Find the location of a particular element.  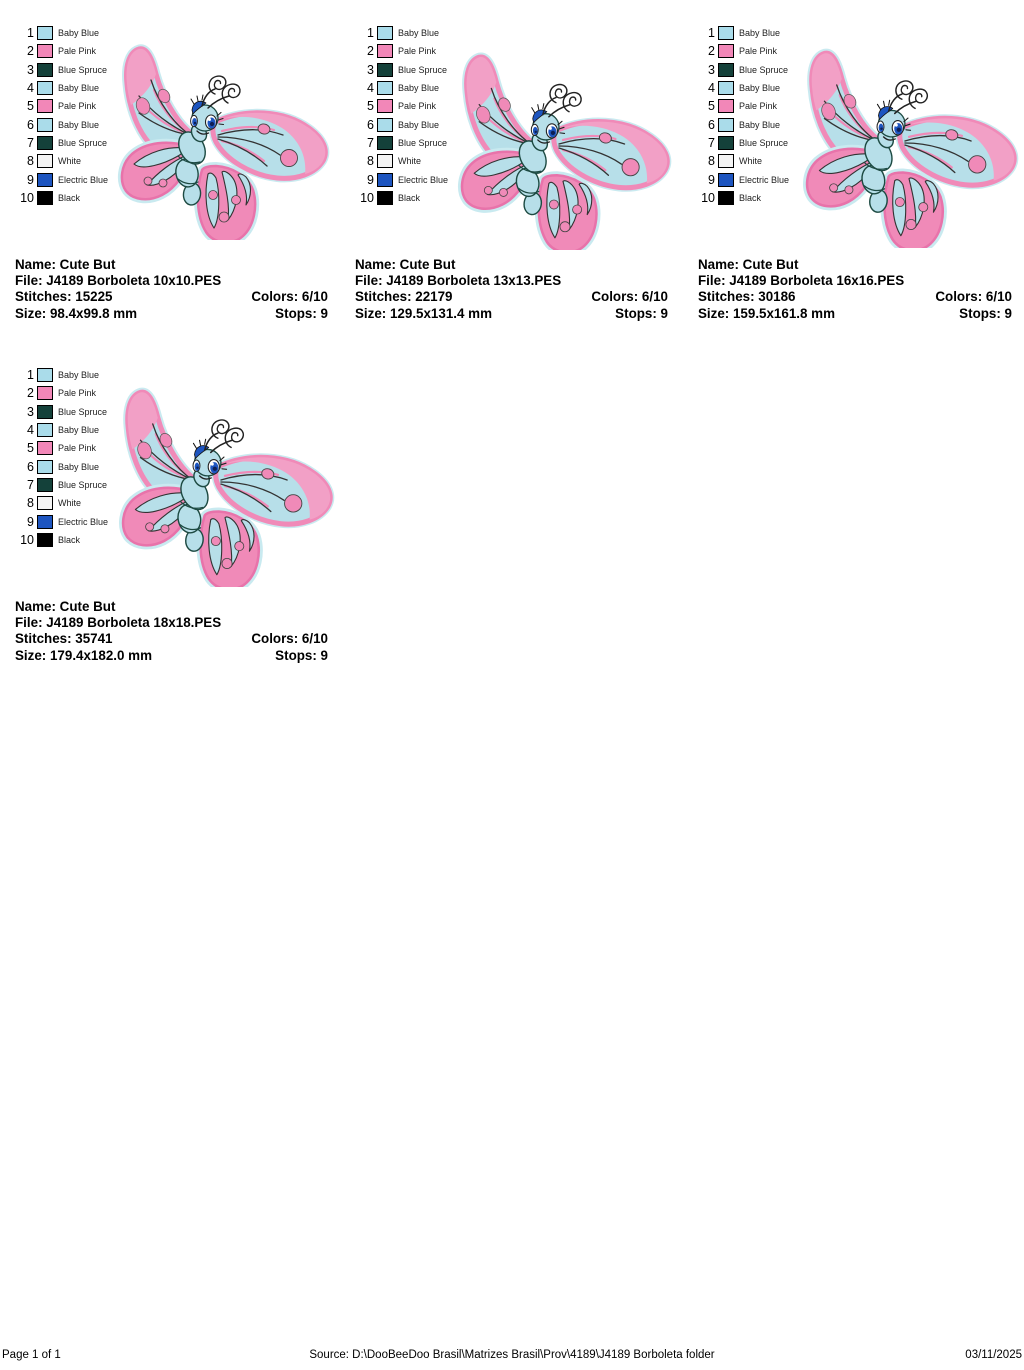

print-date: 03/11/2025 is located at coordinates (993, 1355).